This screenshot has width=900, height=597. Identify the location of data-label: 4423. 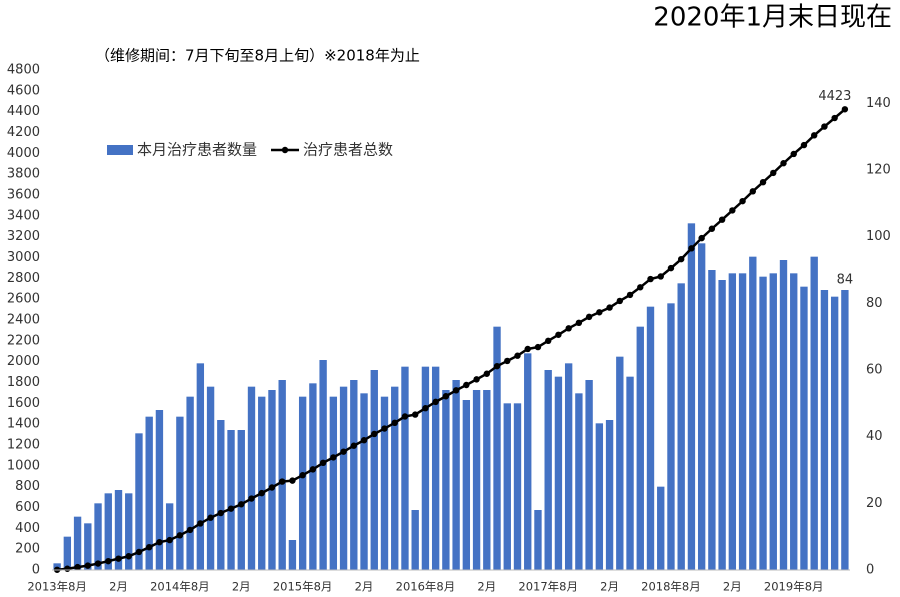
(834, 96).